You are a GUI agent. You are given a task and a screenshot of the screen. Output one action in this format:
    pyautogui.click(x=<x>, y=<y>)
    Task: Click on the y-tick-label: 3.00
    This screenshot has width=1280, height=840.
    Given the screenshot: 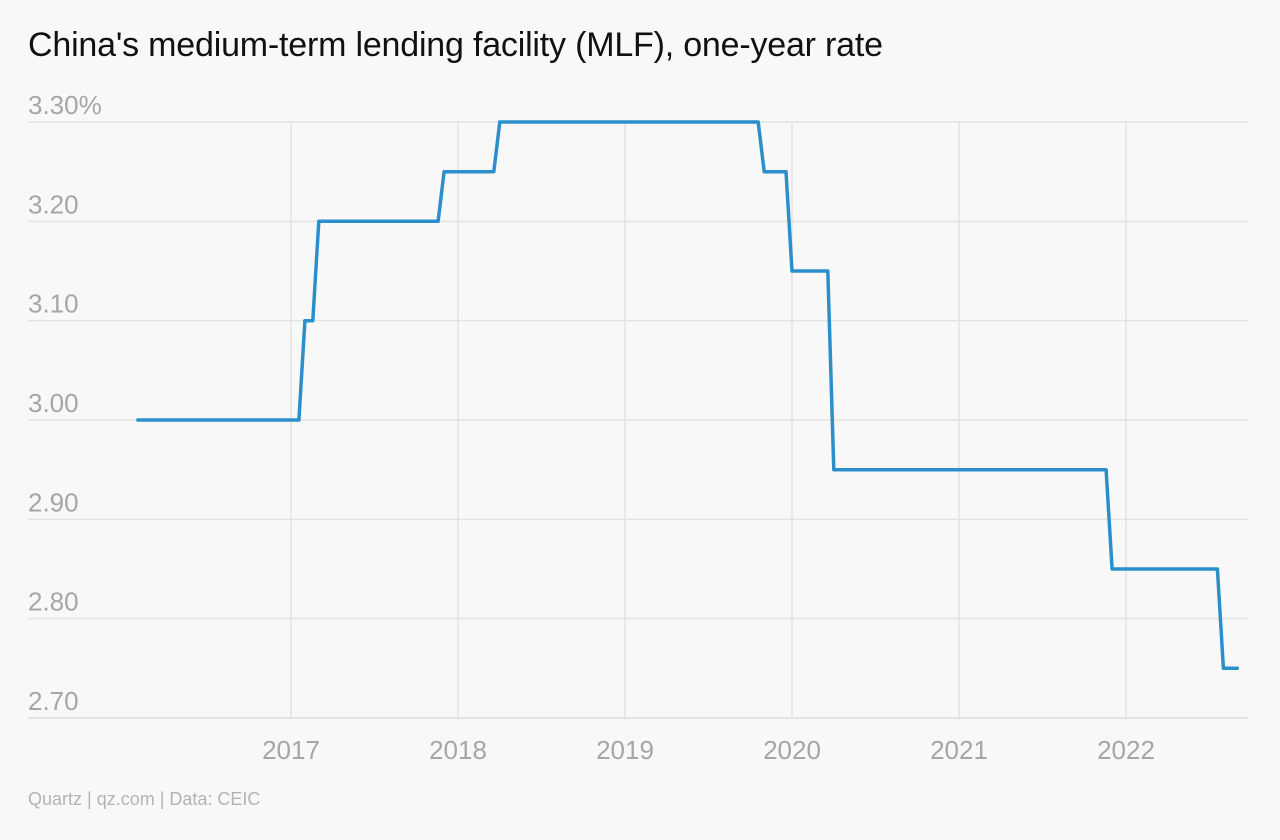 What is the action you would take?
    pyautogui.click(x=53, y=403)
    